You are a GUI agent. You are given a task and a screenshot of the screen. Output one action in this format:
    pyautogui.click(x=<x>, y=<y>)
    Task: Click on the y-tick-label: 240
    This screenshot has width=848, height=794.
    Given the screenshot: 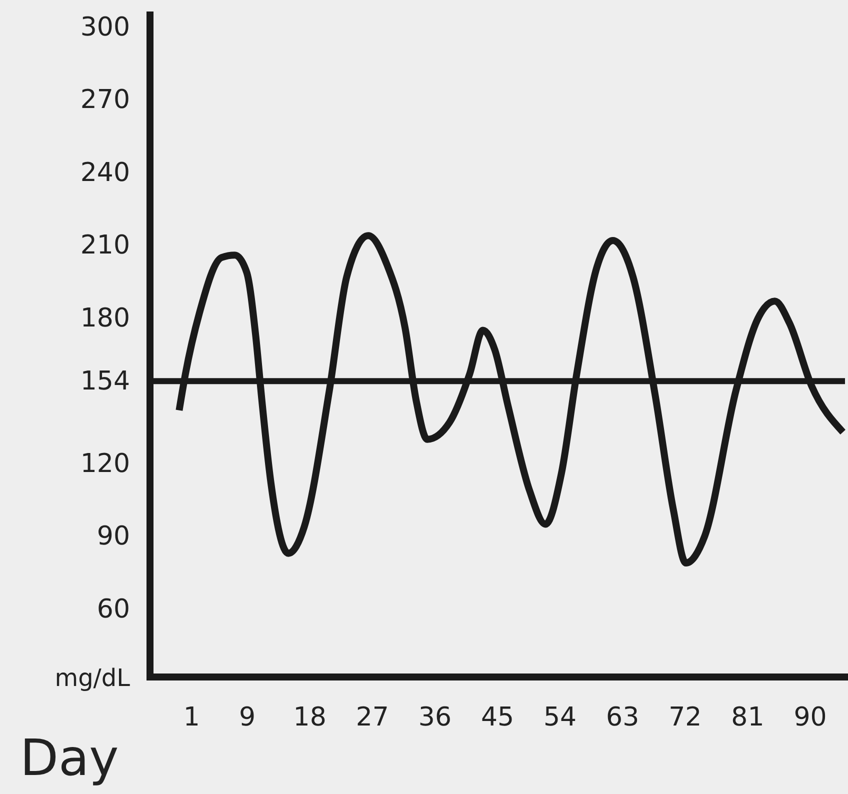 What is the action you would take?
    pyautogui.click(x=105, y=173)
    